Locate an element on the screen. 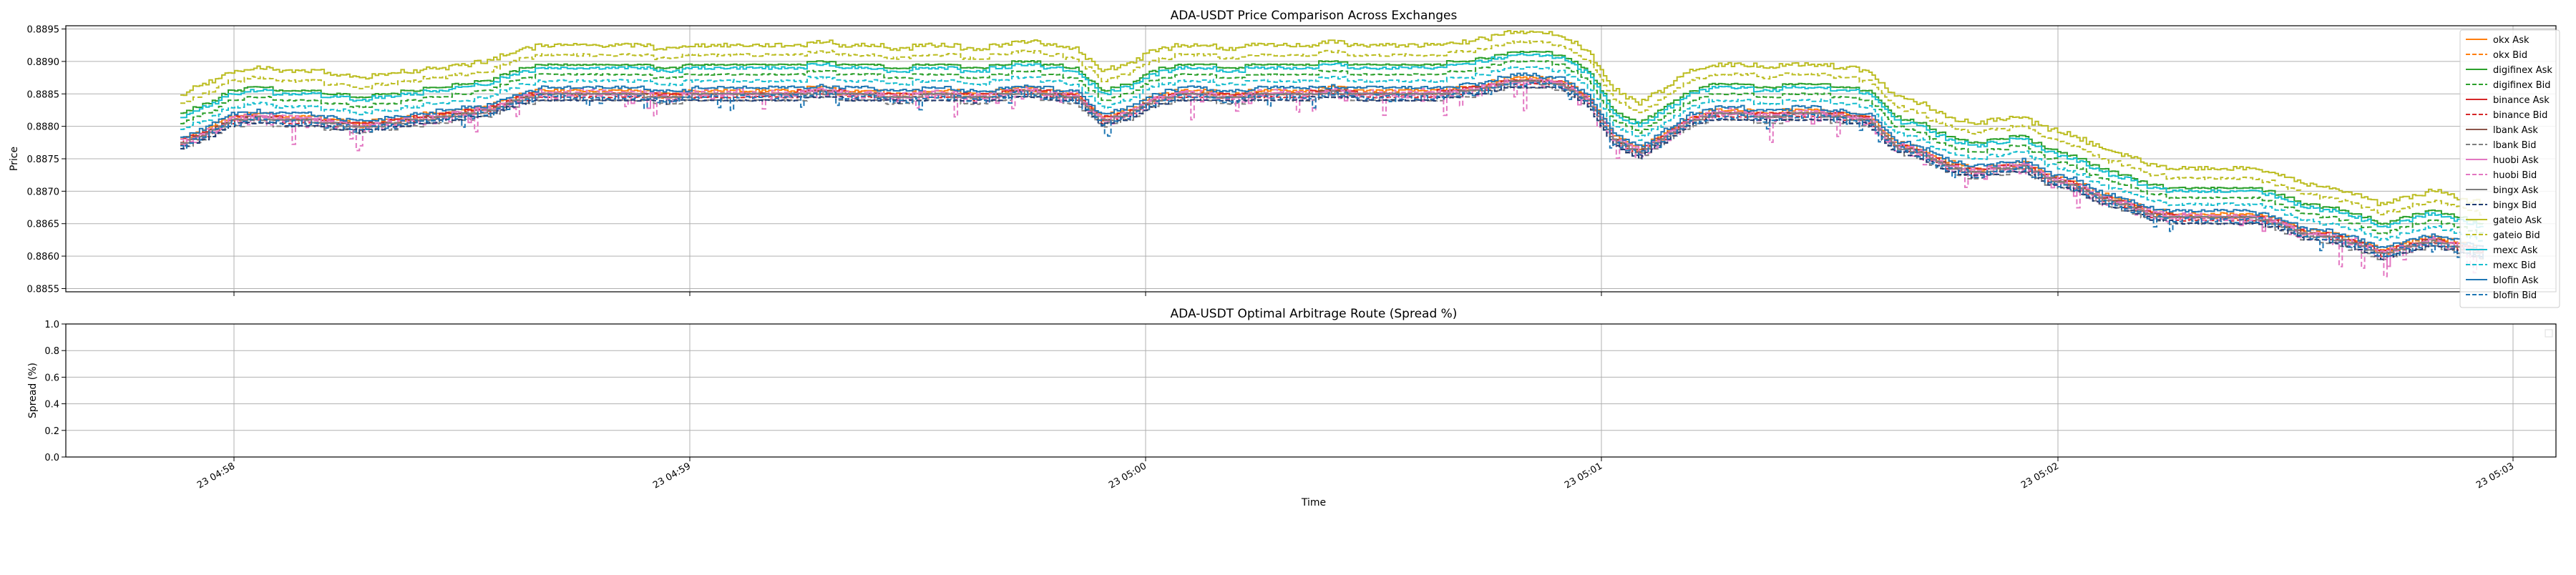 Image resolution: width=2576 pixels, height=575 pixels. price-y-tick-label: 0.8880 is located at coordinates (43, 128).